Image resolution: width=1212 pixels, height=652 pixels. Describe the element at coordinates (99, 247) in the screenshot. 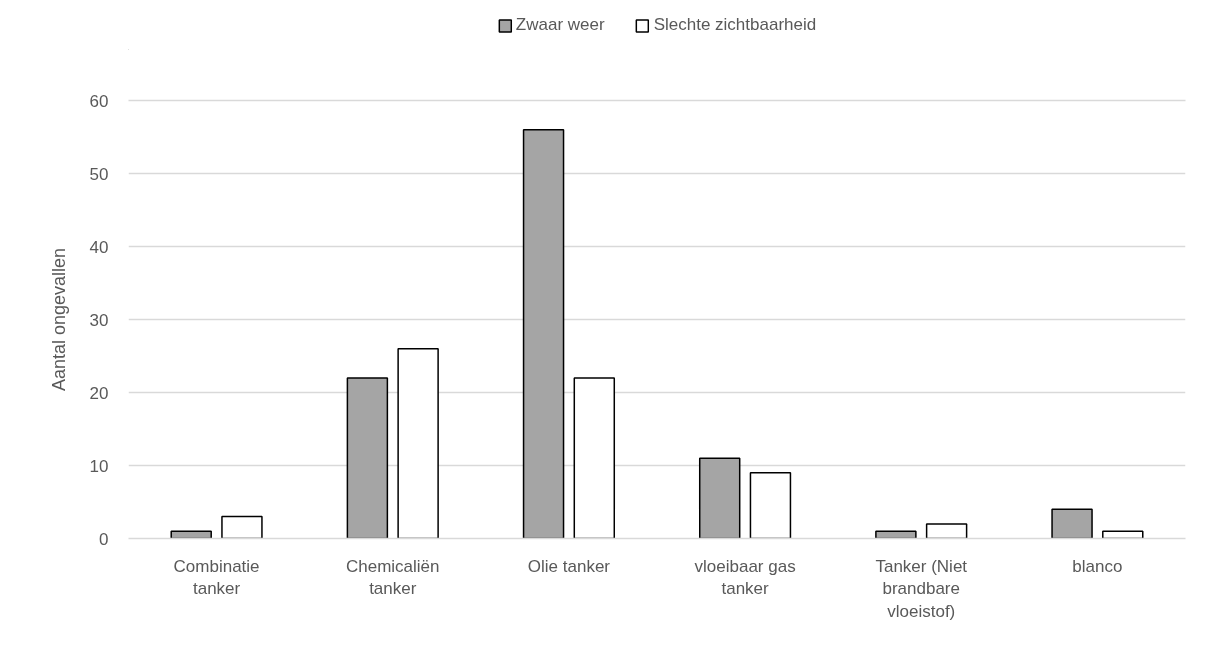

I see `y-tick-label: 40` at that location.